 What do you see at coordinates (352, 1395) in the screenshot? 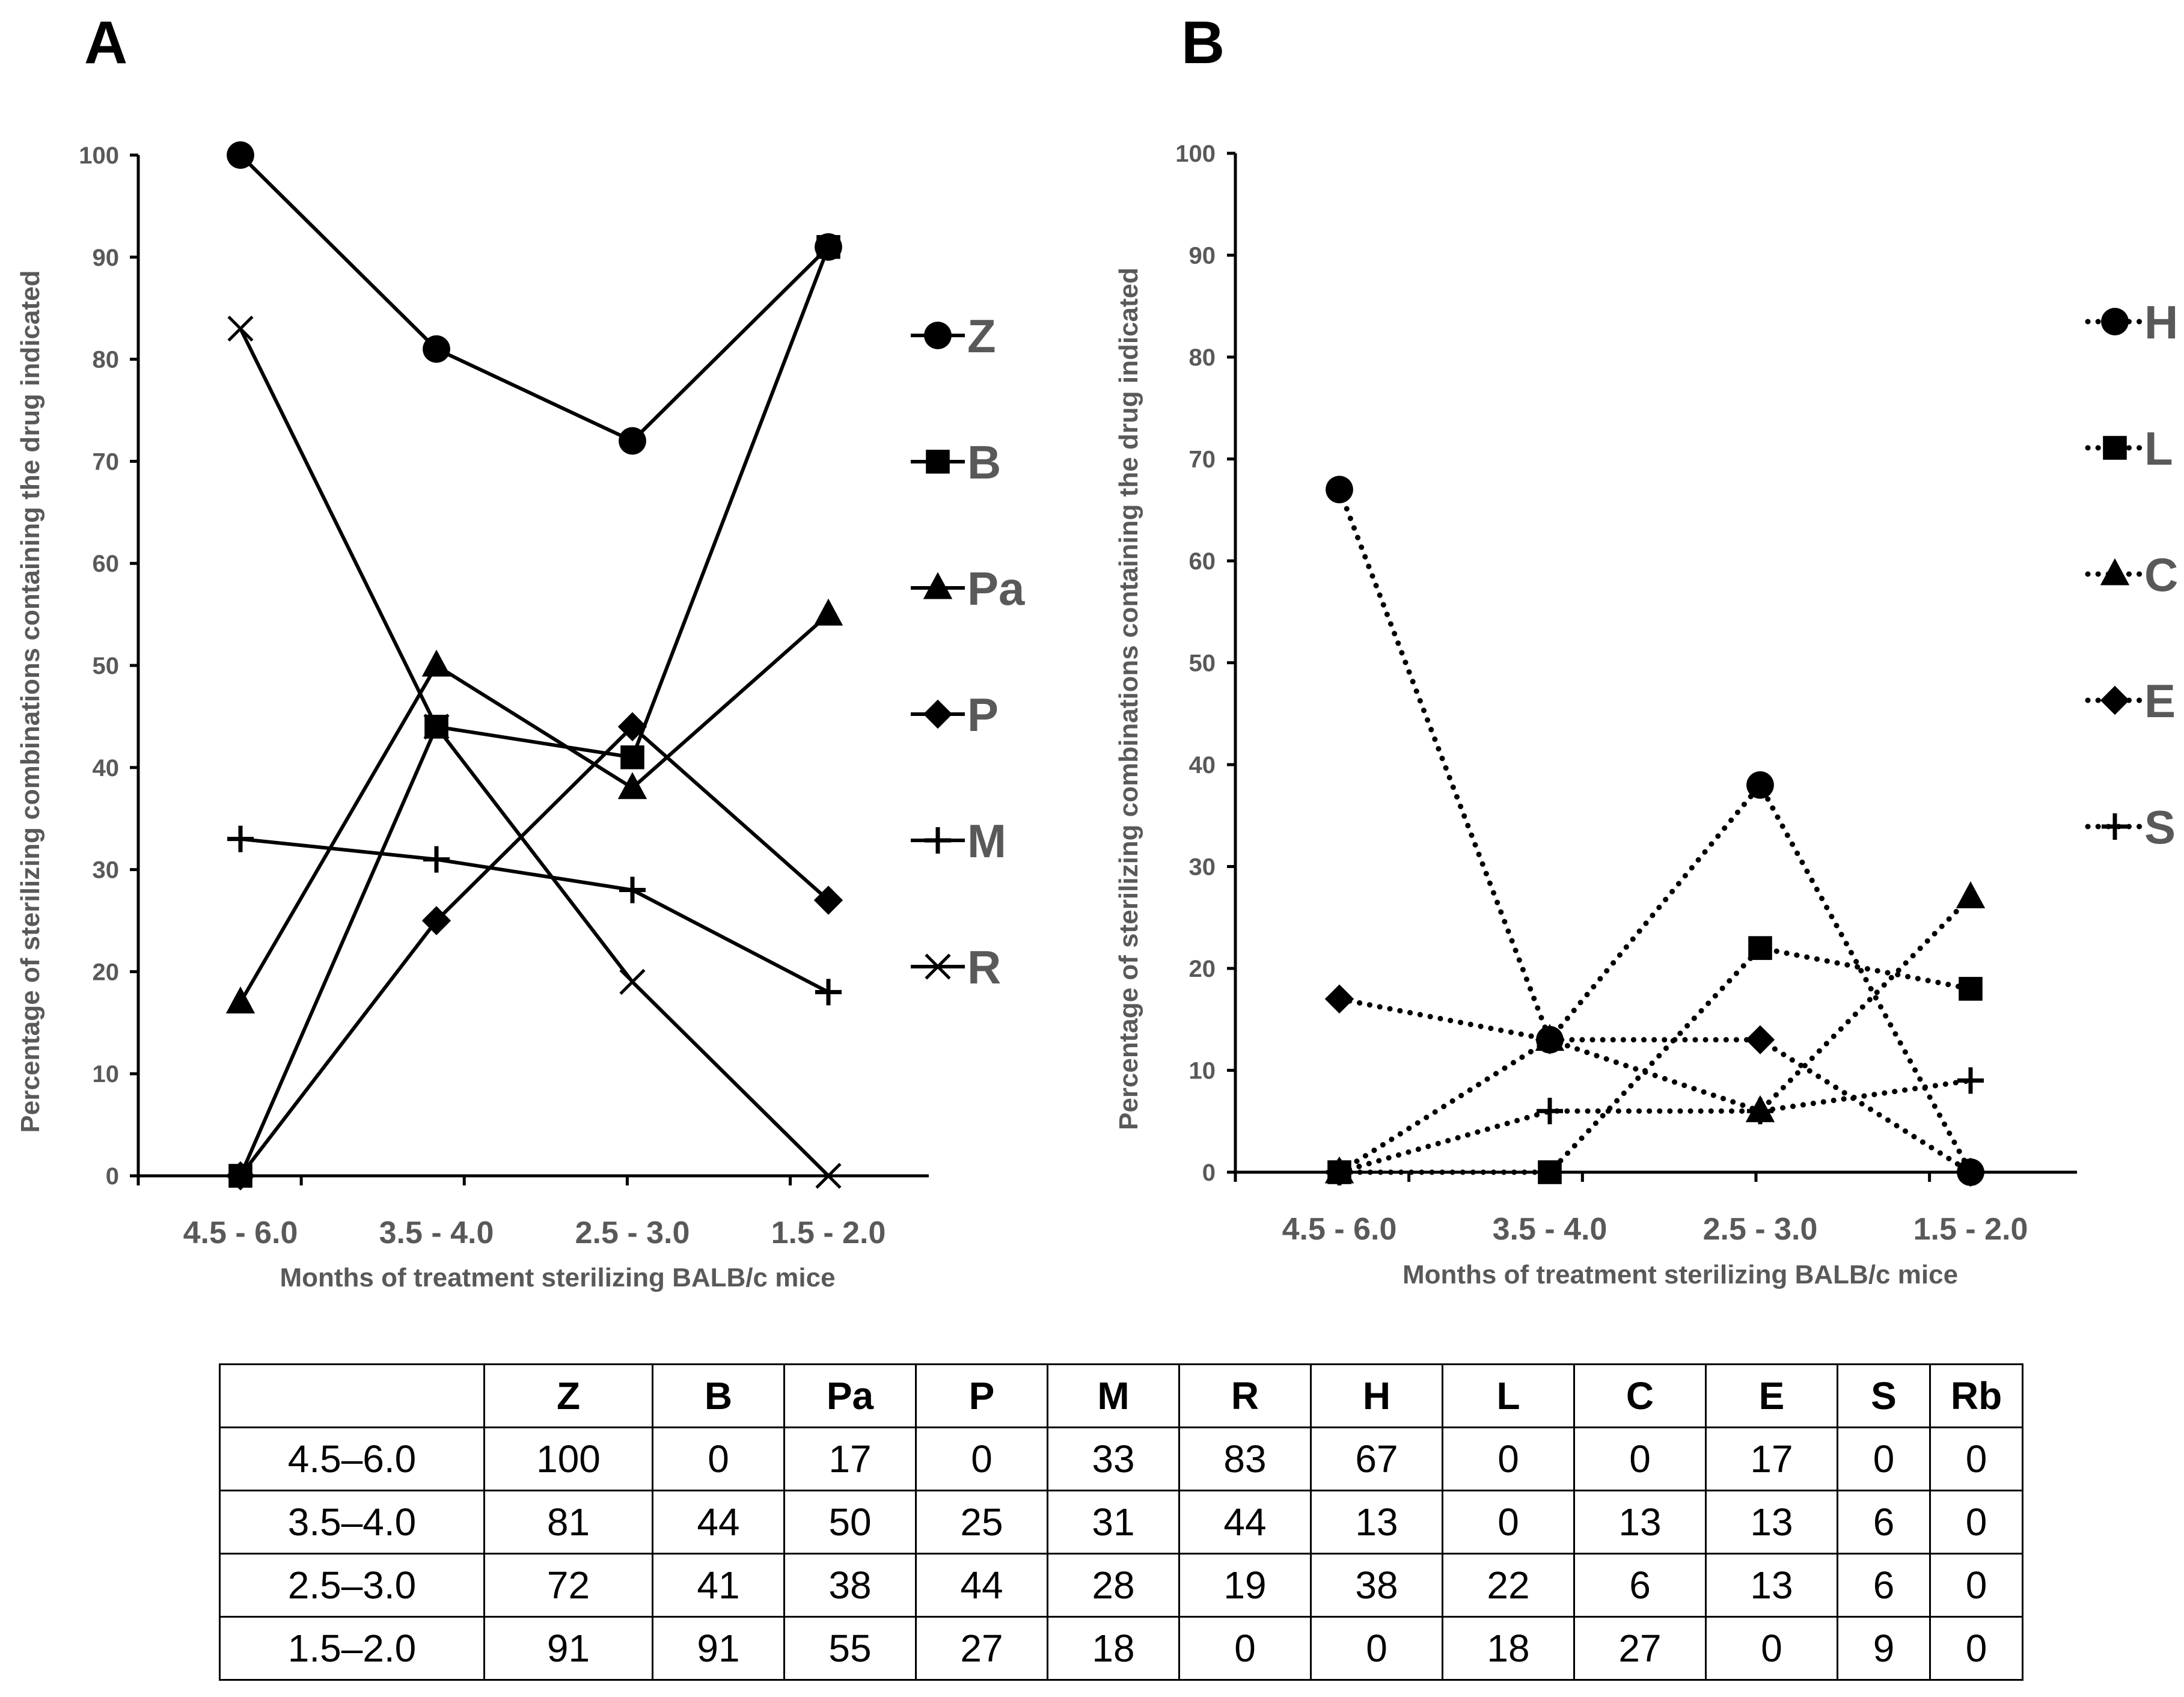
I see `table-corner-cell` at bounding box center [352, 1395].